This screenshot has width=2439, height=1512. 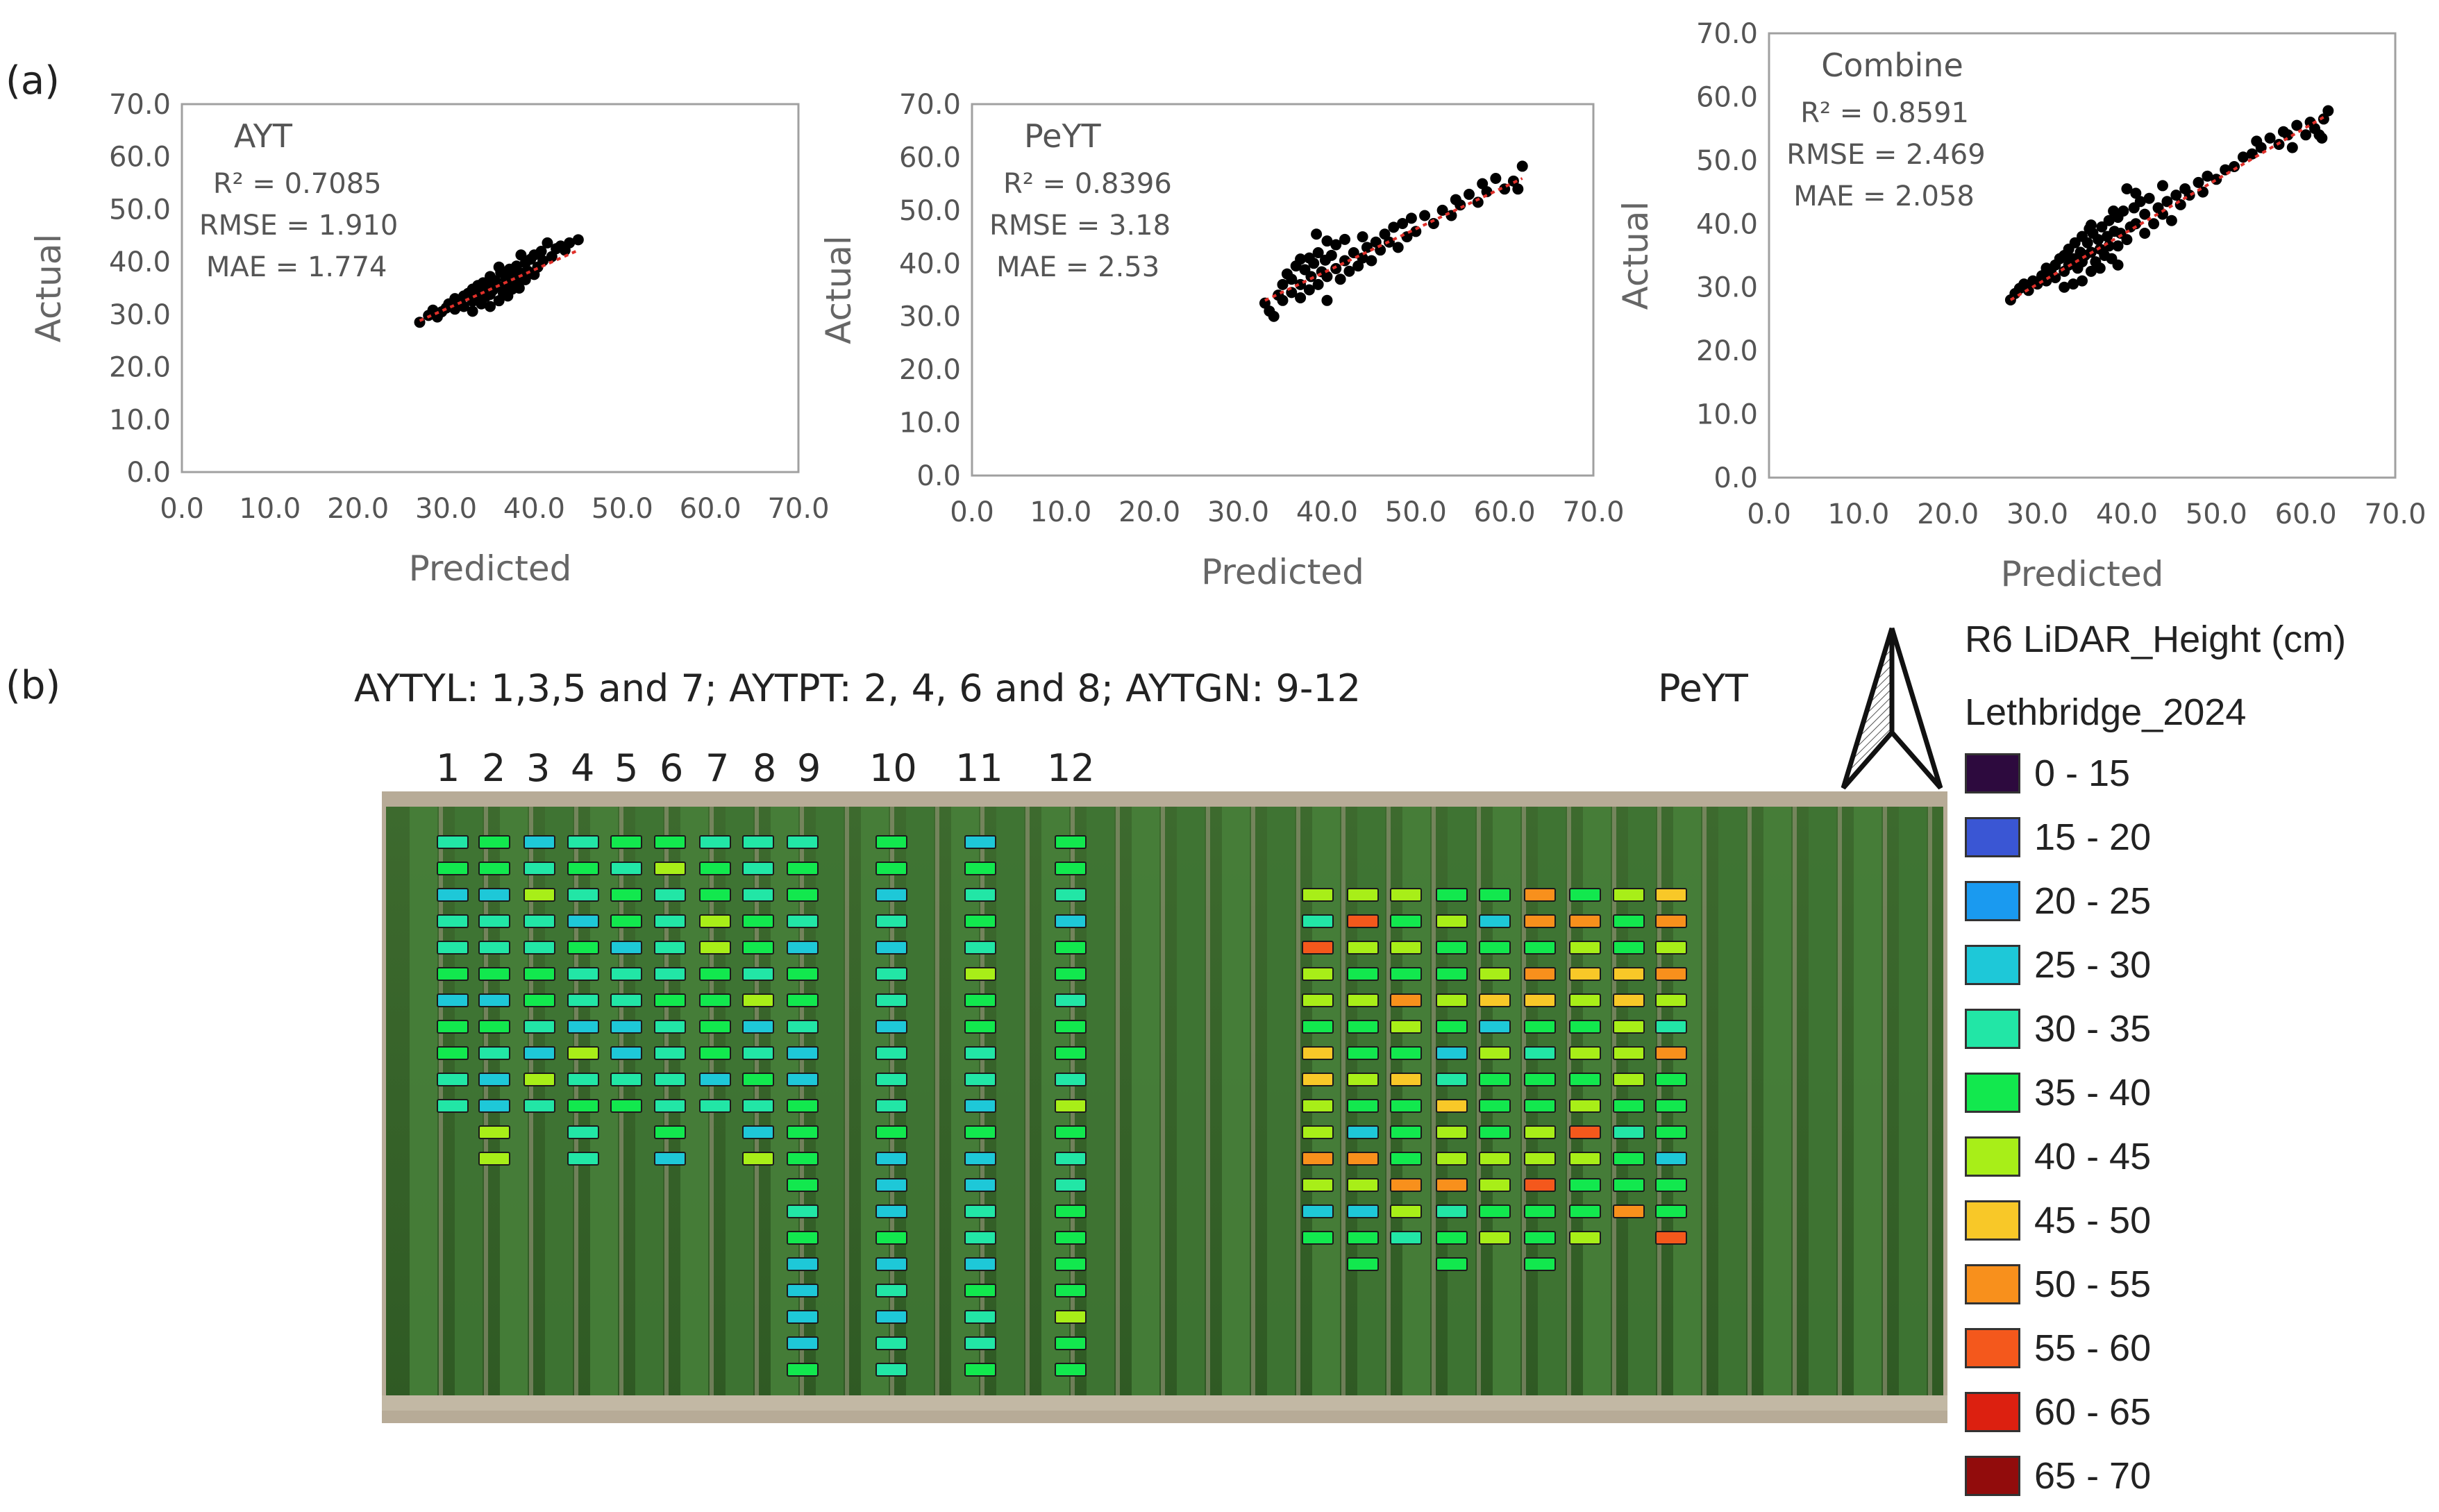 I want to click on legend-label: 45 - 50, so click(x=2093, y=1220).